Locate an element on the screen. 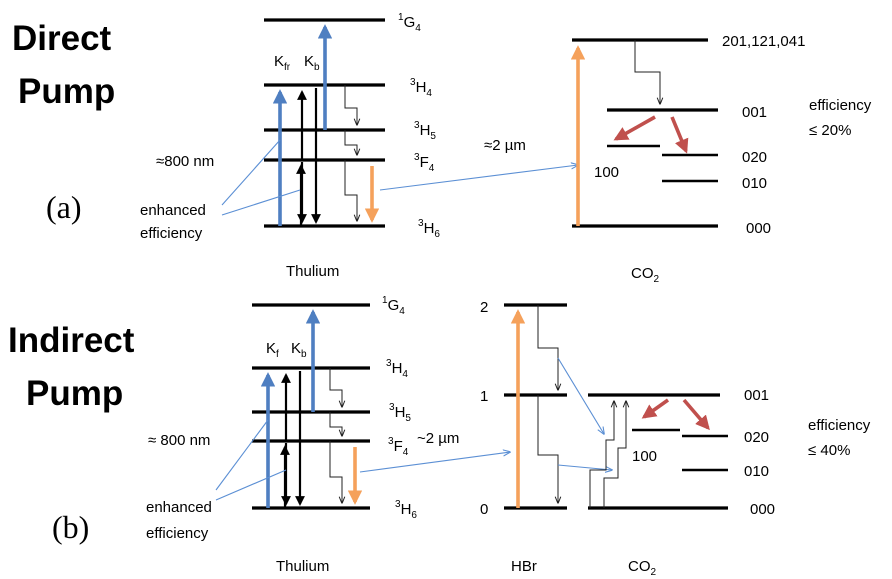 Image resolution: width=892 pixels, height=579 pixels. panel-b-heading-line1: Indirect is located at coordinates (71, 340).